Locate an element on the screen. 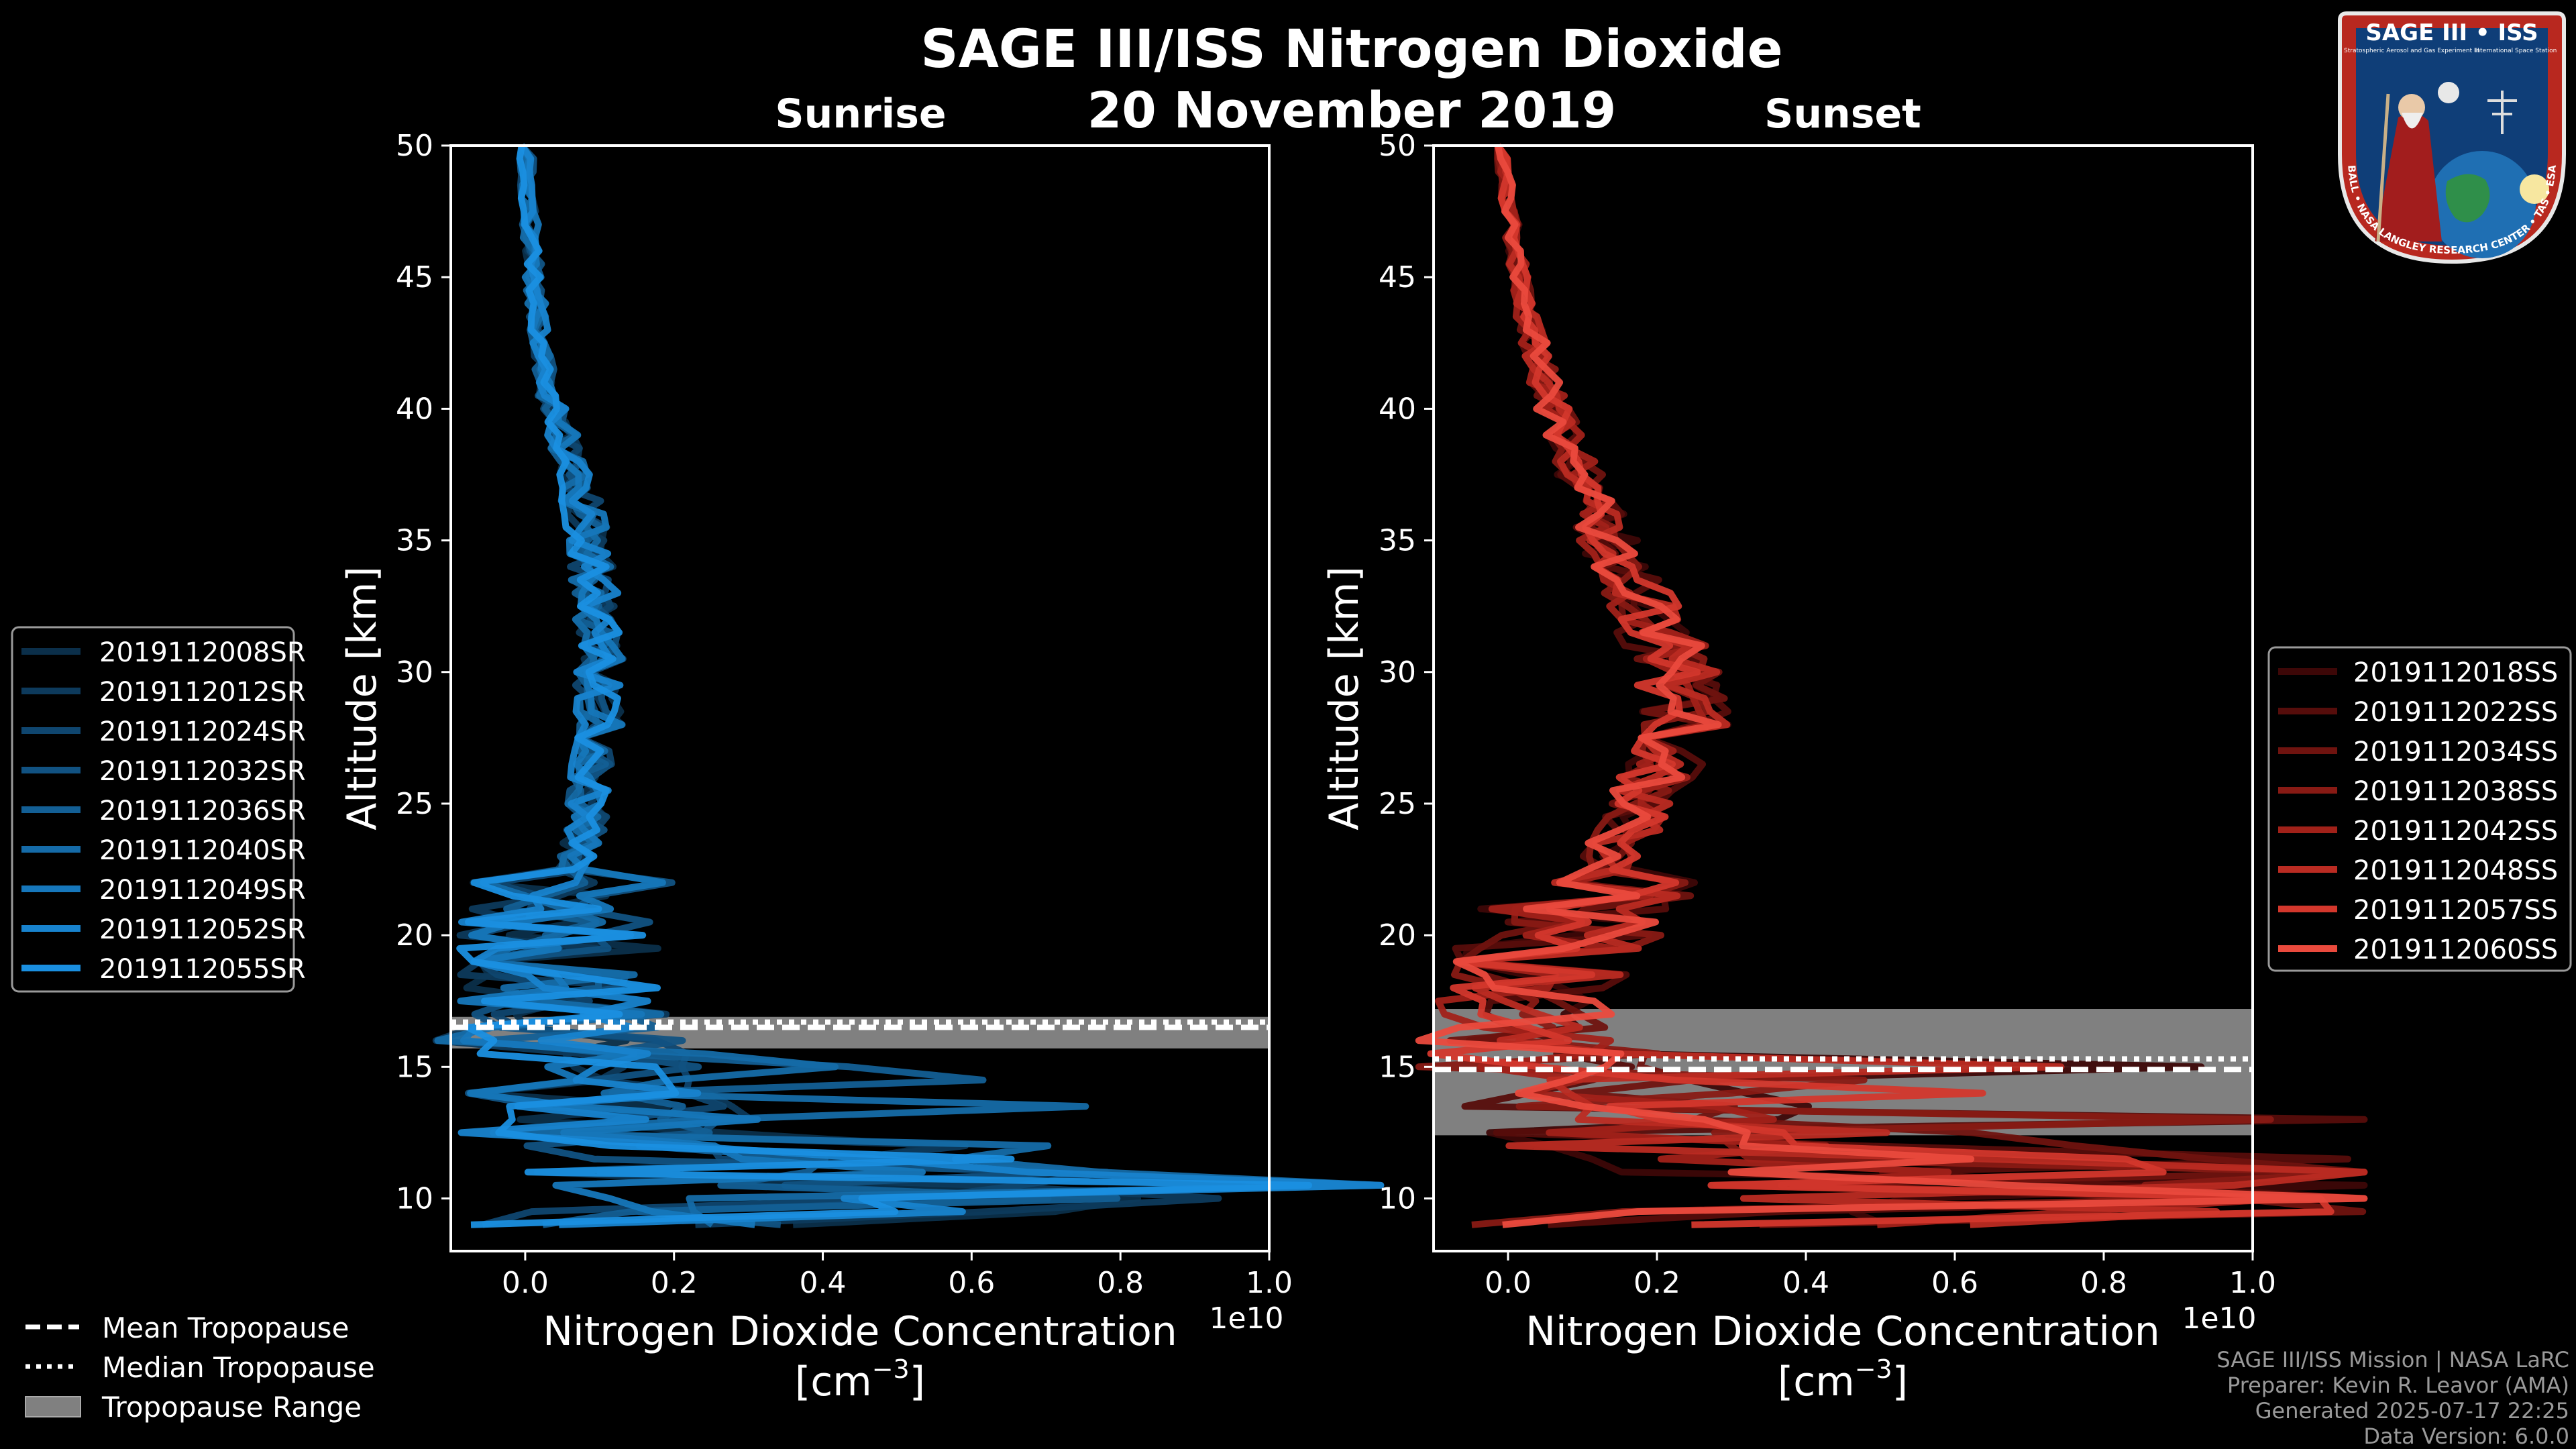 Image resolution: width=2576 pixels, height=1449 pixels. figure-date: 20 November 2019 is located at coordinates (1351, 111).